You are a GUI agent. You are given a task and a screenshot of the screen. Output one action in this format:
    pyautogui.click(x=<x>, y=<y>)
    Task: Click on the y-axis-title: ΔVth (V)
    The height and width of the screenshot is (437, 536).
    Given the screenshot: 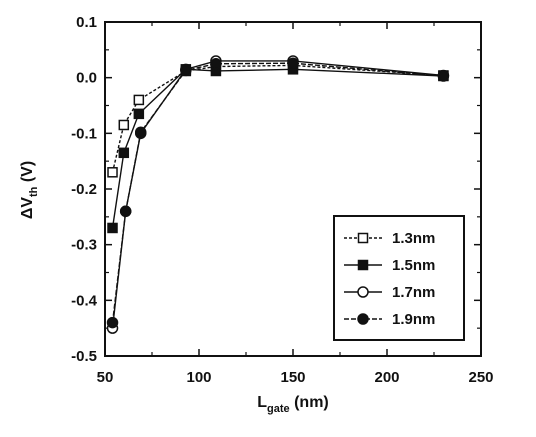 What is the action you would take?
    pyautogui.click(x=29, y=190)
    